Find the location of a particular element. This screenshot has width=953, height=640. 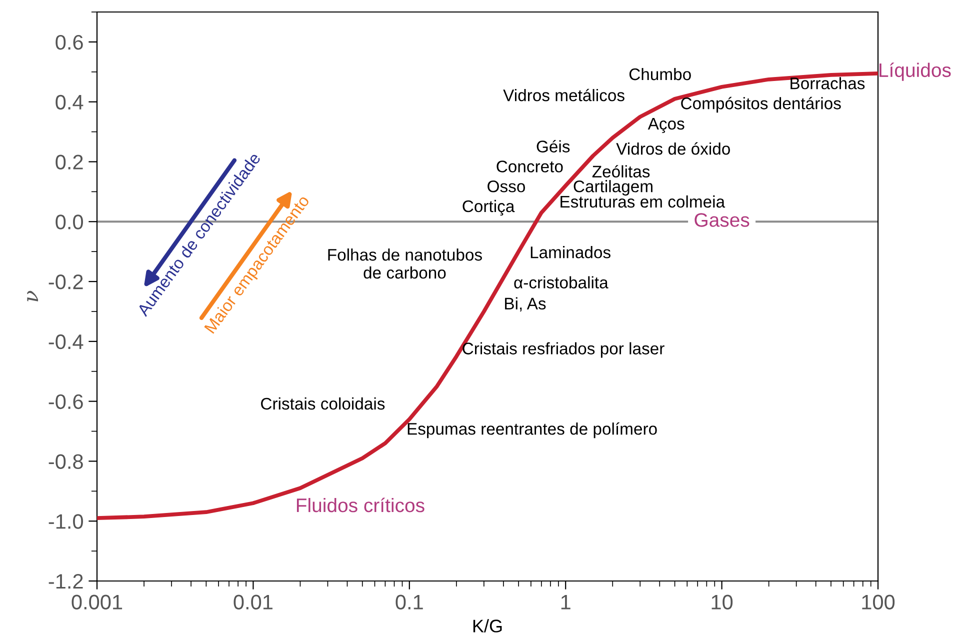

annotation: Compósitos dentários is located at coordinates (761, 104).